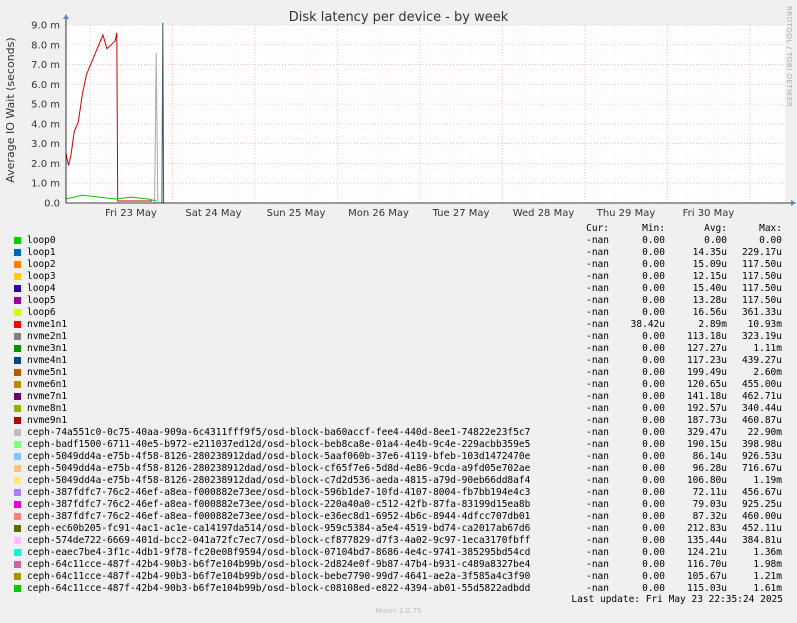 The height and width of the screenshot is (623, 797). I want to click on legend-header-min: Min:, so click(653, 228).